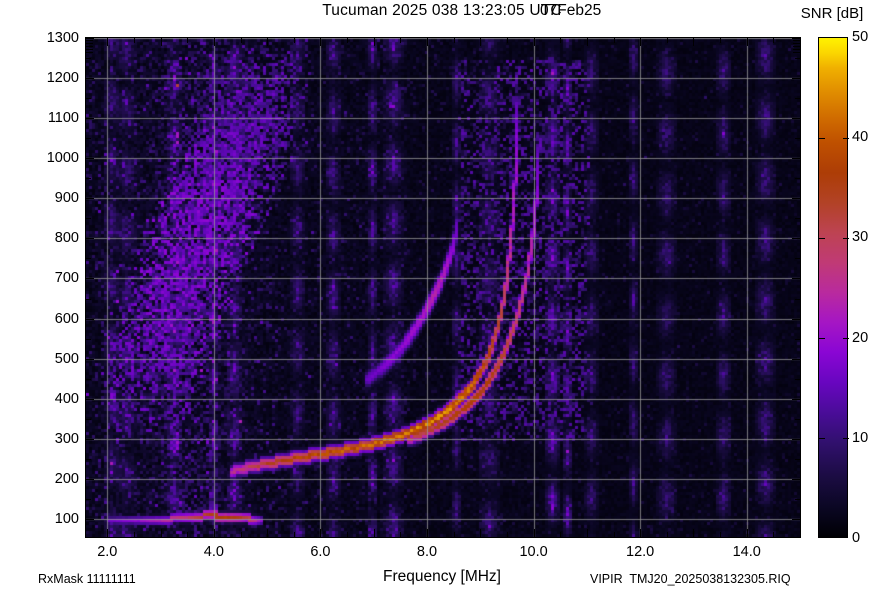 Image resolution: width=884 pixels, height=595 pixels. Describe the element at coordinates (640, 552) in the screenshot. I see `x-tick-label: 12.0` at that location.